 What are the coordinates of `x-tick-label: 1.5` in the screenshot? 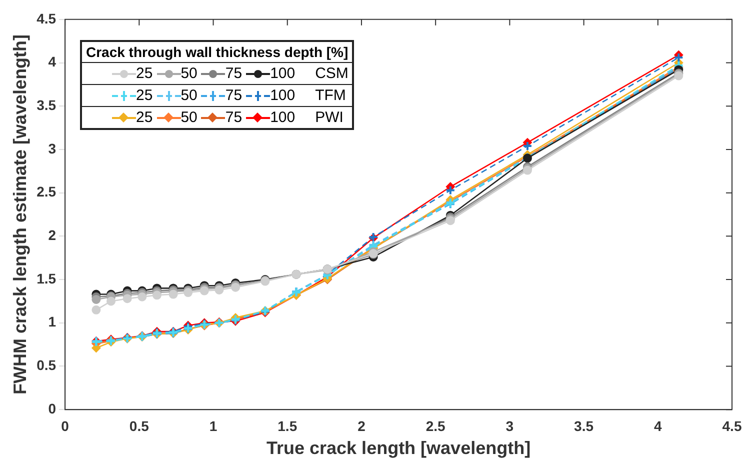 It's located at (288, 426).